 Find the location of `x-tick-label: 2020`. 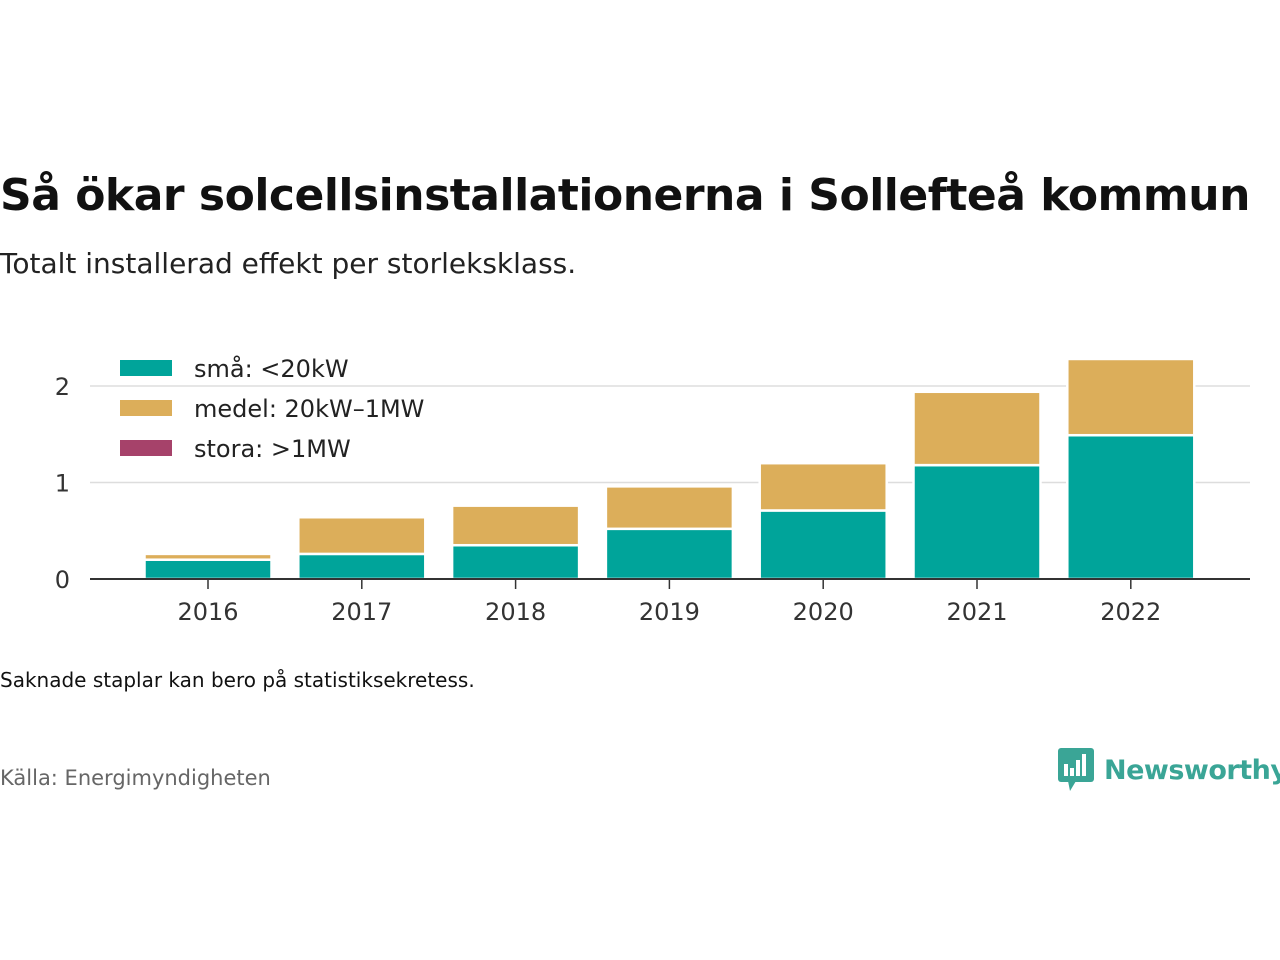

x-tick-label: 2020 is located at coordinates (823, 612).